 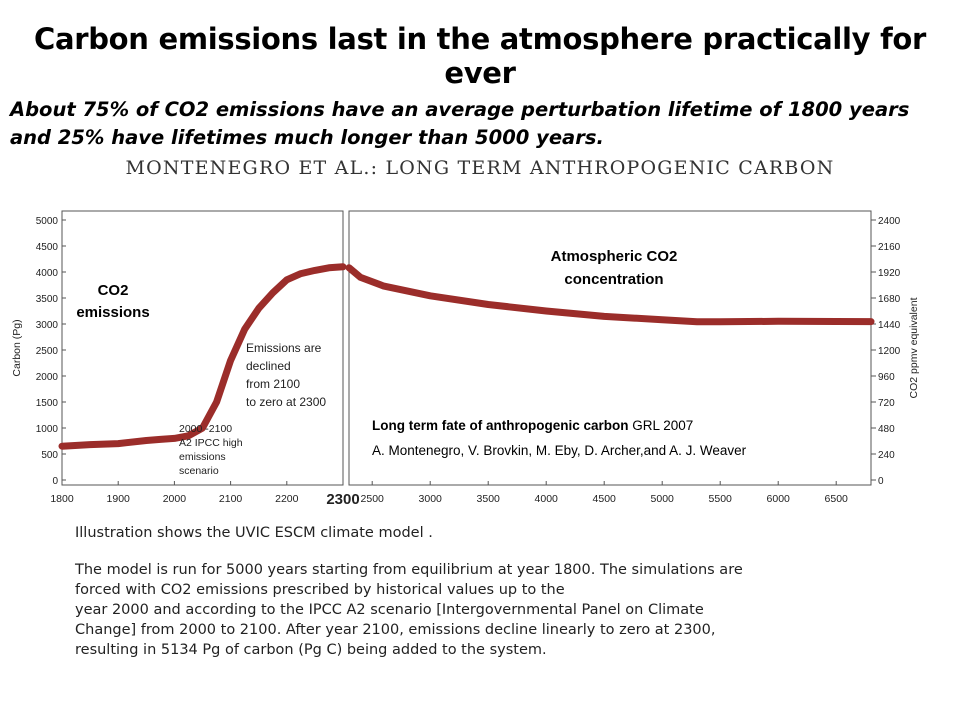 I want to click on emissions-y-tick-label: 3500, so click(x=47, y=299).